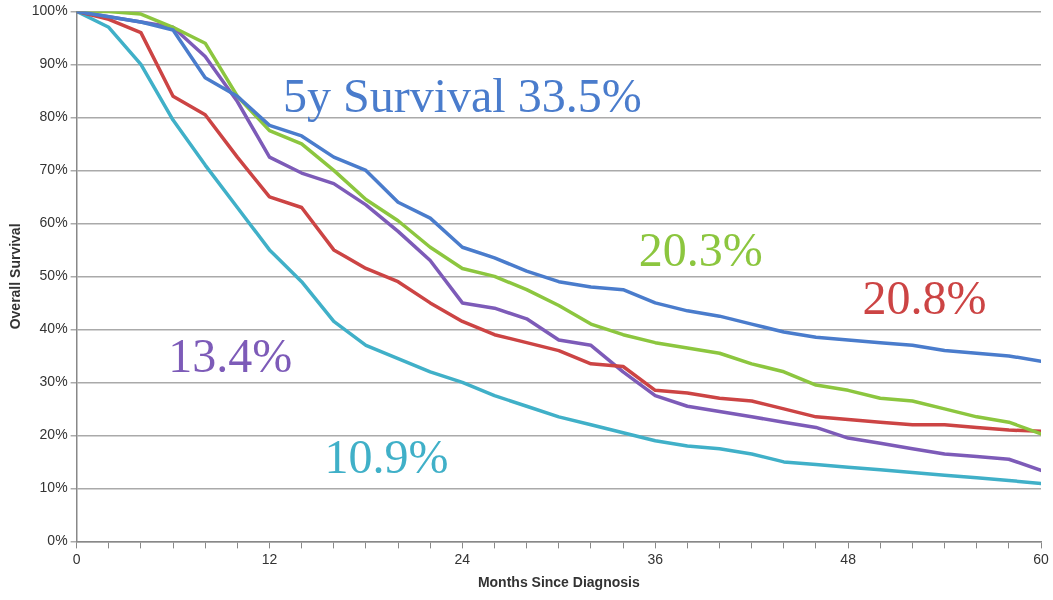 The height and width of the screenshot is (600, 1053). What do you see at coordinates (53, 381) in the screenshot?
I see `y-tick-label: 30%` at bounding box center [53, 381].